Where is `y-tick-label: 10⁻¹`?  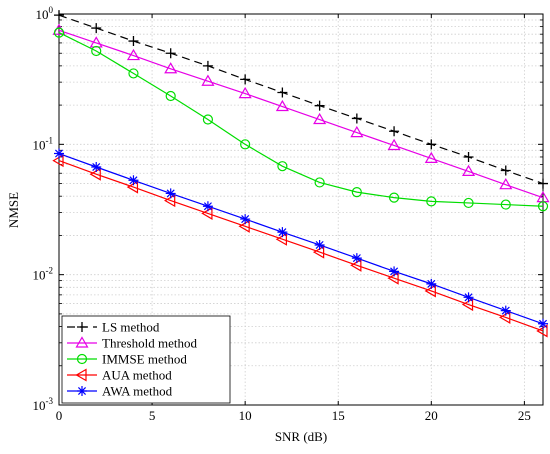
y-tick-label: 10⁻¹ is located at coordinates (43, 143).